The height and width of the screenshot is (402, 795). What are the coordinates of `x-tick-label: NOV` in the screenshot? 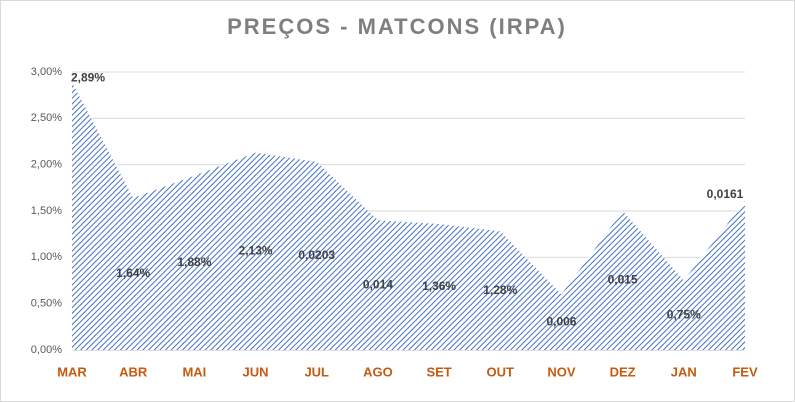 It's located at (561, 371).